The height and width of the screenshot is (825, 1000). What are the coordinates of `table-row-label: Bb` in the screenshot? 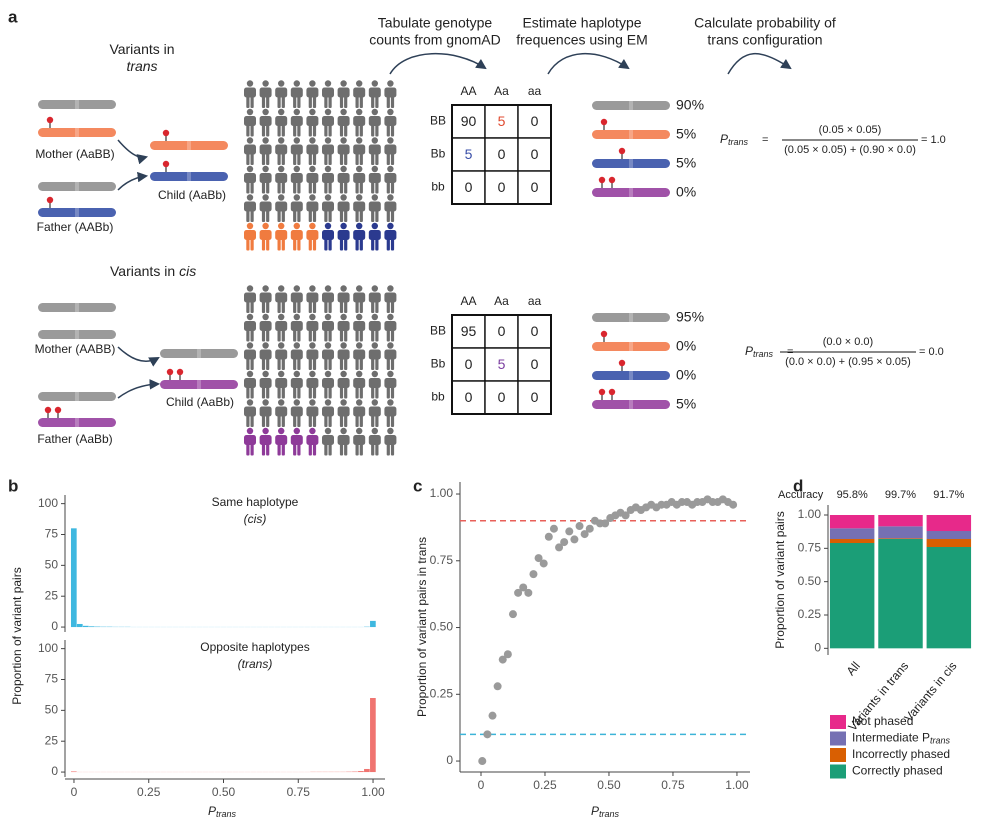 It's located at (438, 364).